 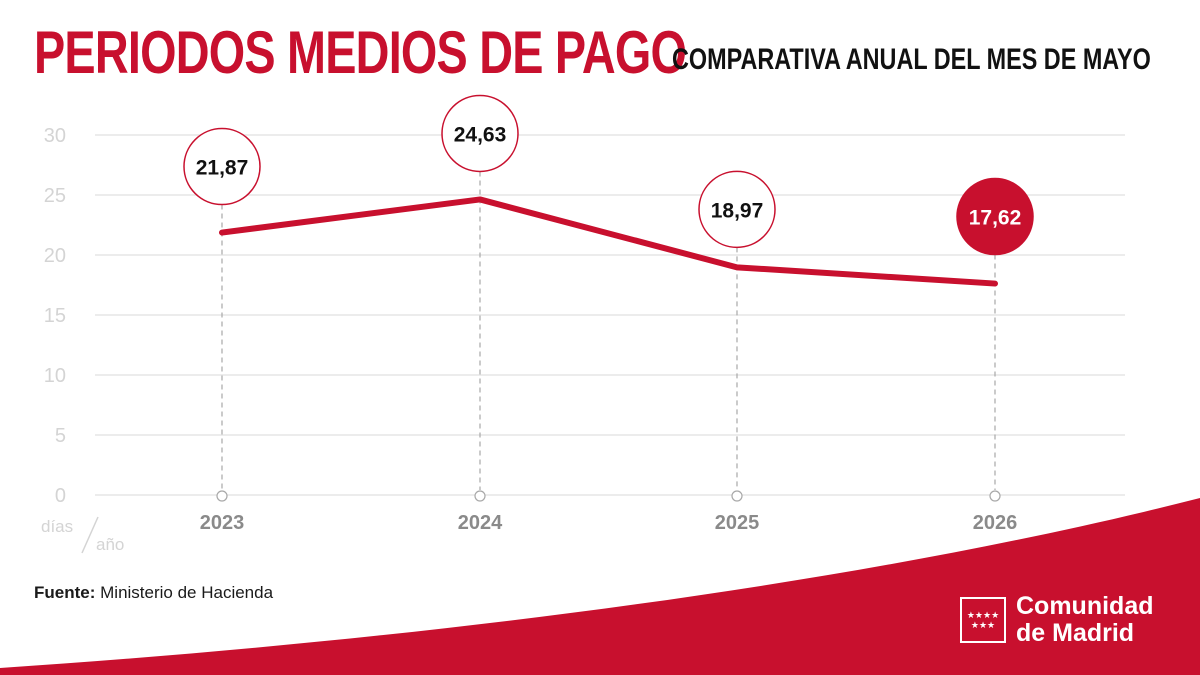 I want to click on y-tick-label: 15, so click(x=55, y=316).